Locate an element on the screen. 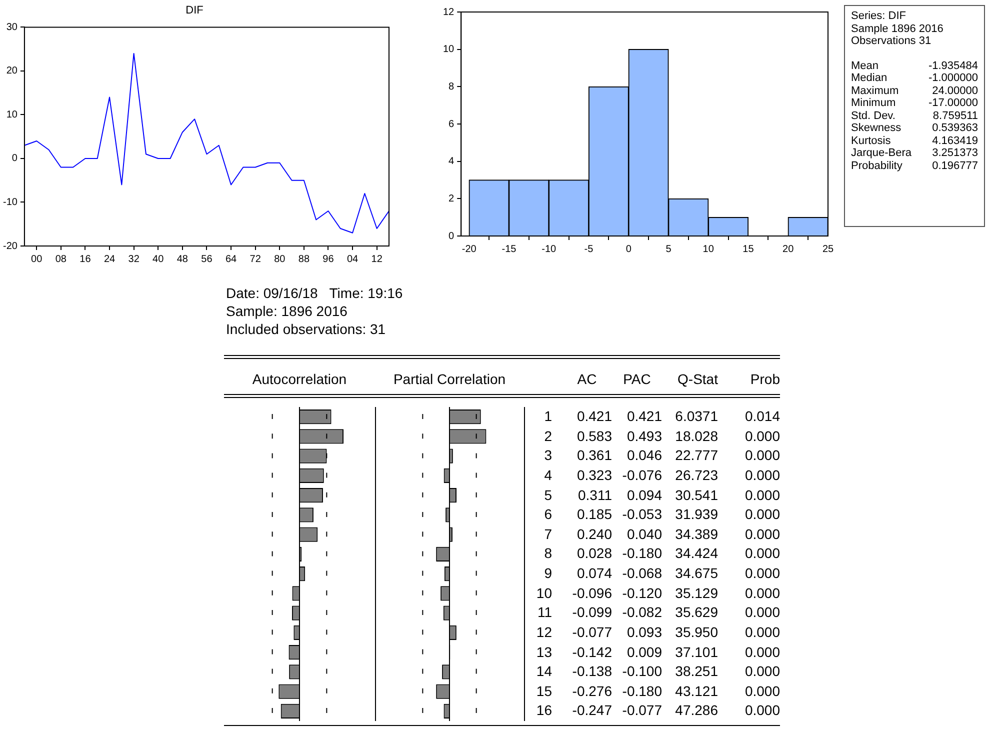 Image resolution: width=988 pixels, height=729 pixels. y-tick-label: 13 is located at coordinates (543, 652).